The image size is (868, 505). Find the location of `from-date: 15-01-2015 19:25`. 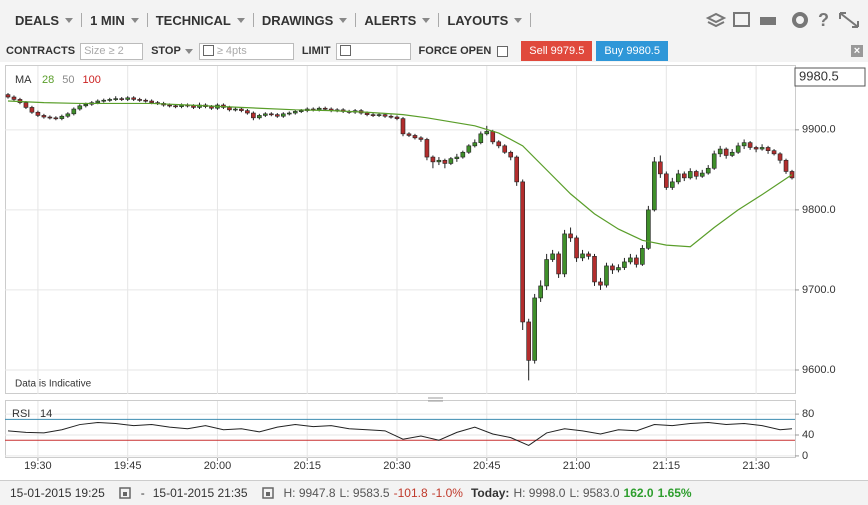

from-date: 15-01-2015 19:25 is located at coordinates (57, 493).